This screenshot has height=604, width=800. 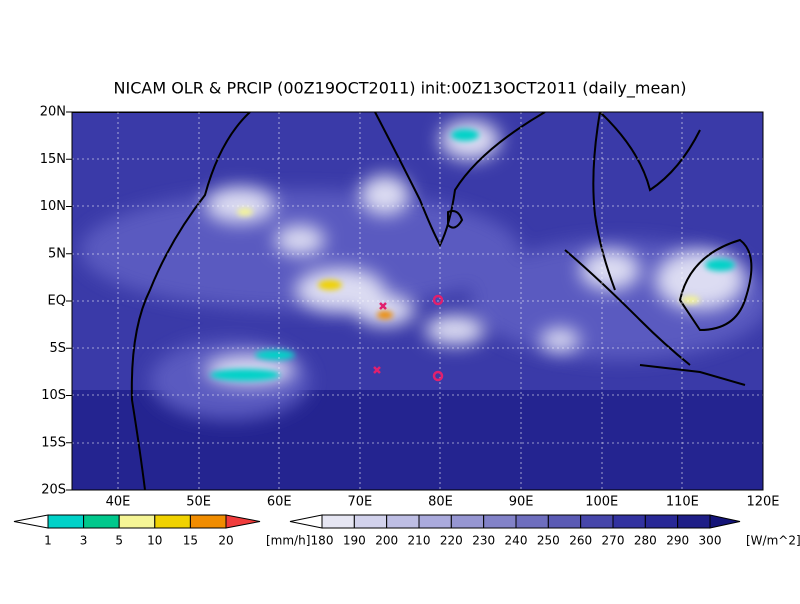 I want to click on lat-label: EQ, so click(x=57, y=301).